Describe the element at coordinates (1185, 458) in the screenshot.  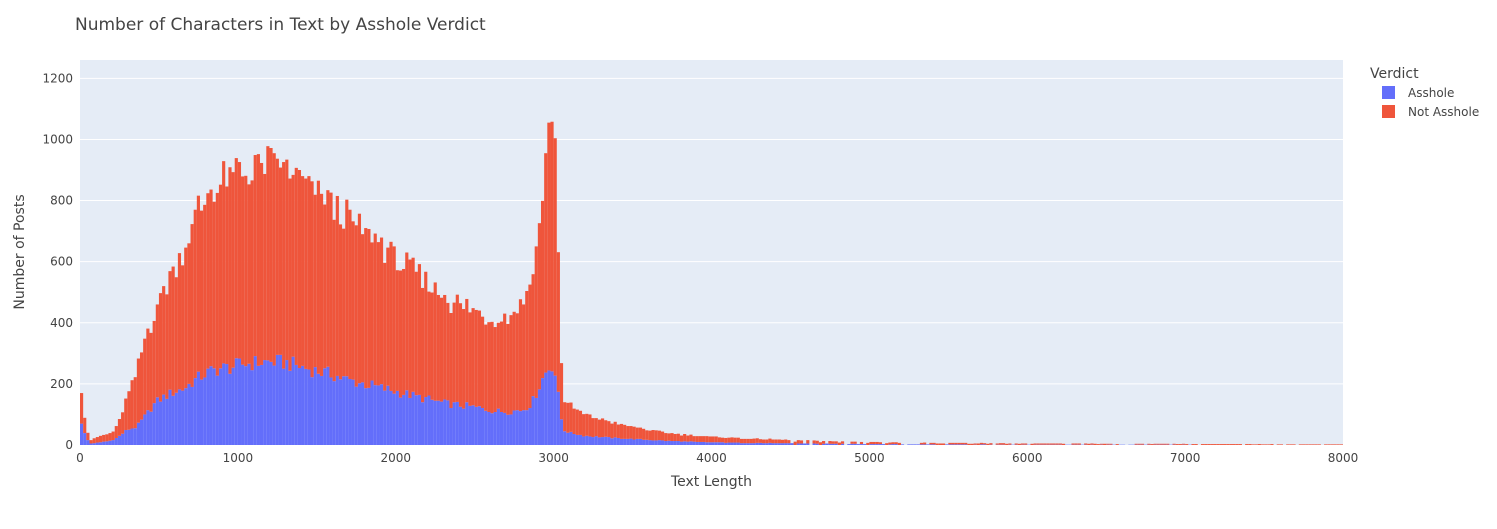
I see `x-tick-label: 7000` at that location.